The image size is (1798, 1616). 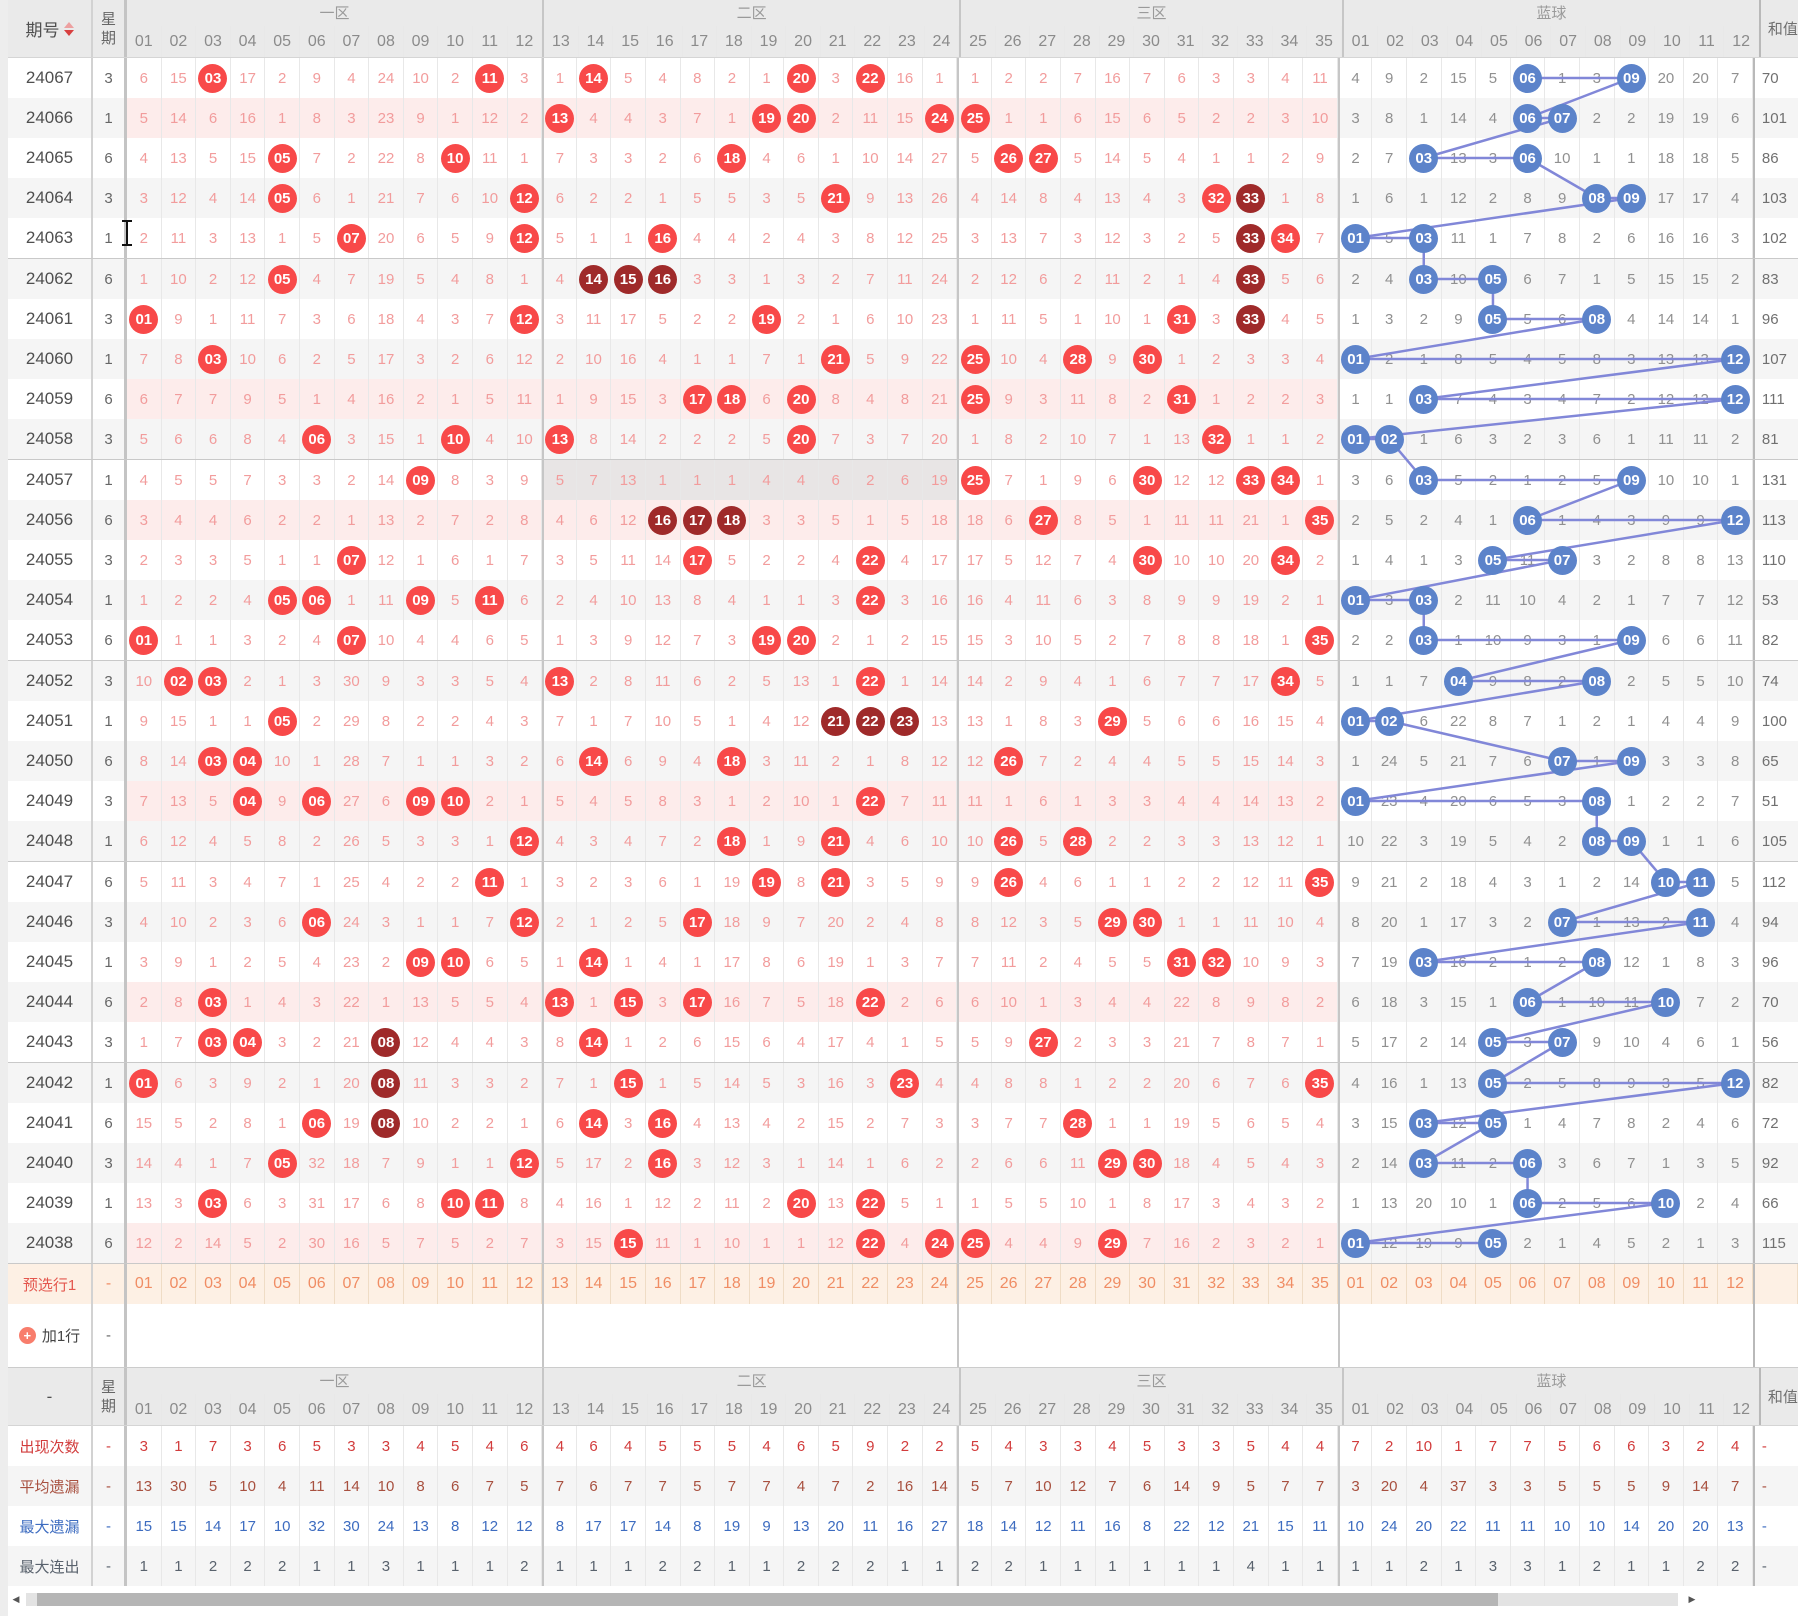 I want to click on preset-number-cell: 35, so click(x=1320, y=1284).